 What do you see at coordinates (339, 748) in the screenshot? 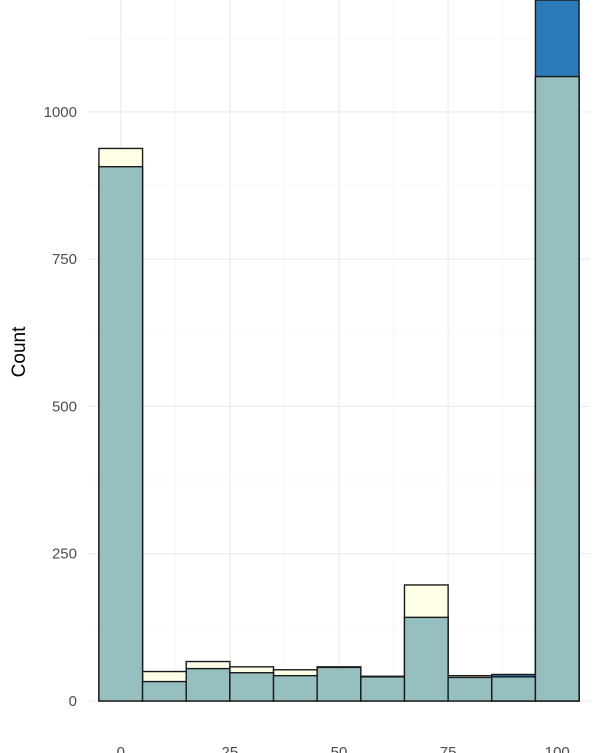
I see `x-tick-label: 50` at bounding box center [339, 748].